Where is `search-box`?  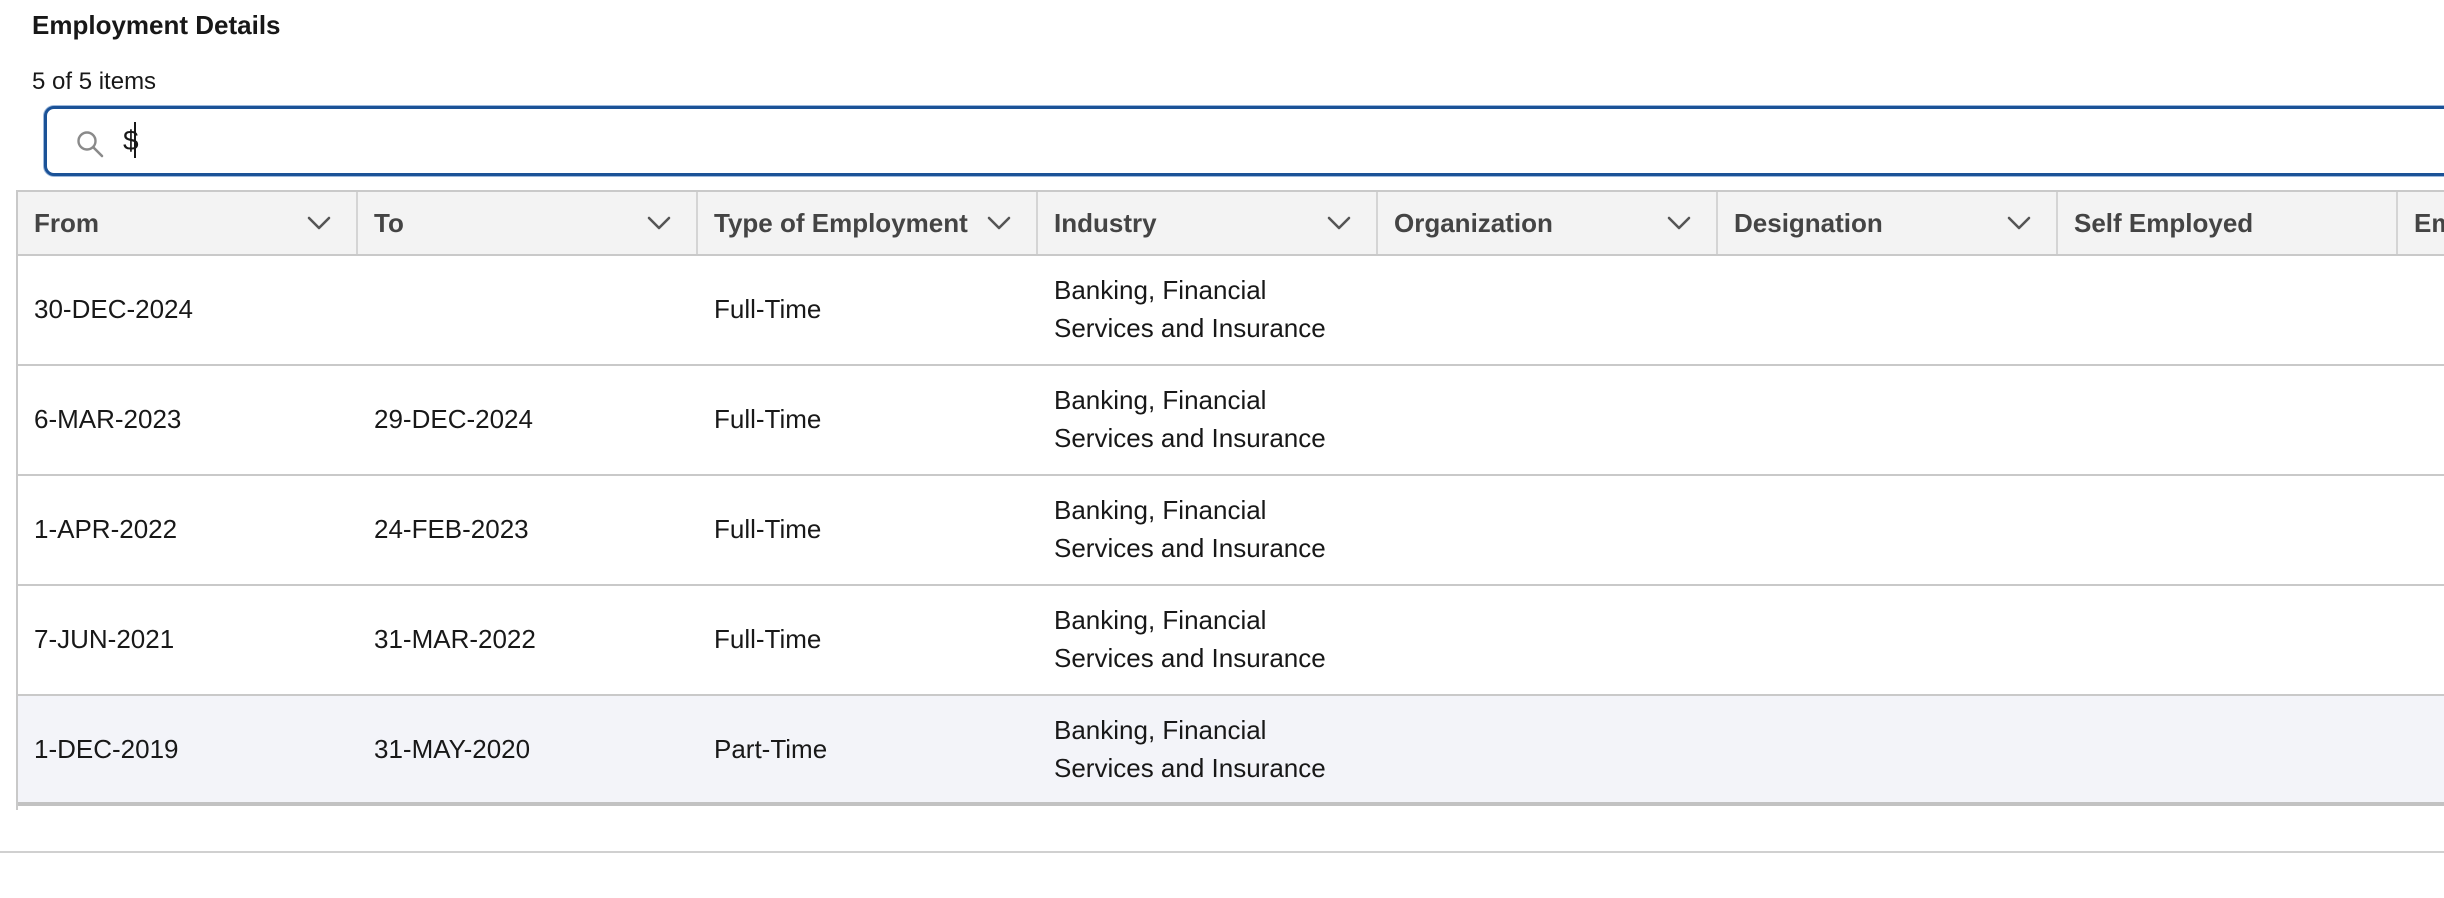
search-box is located at coordinates (1244, 141).